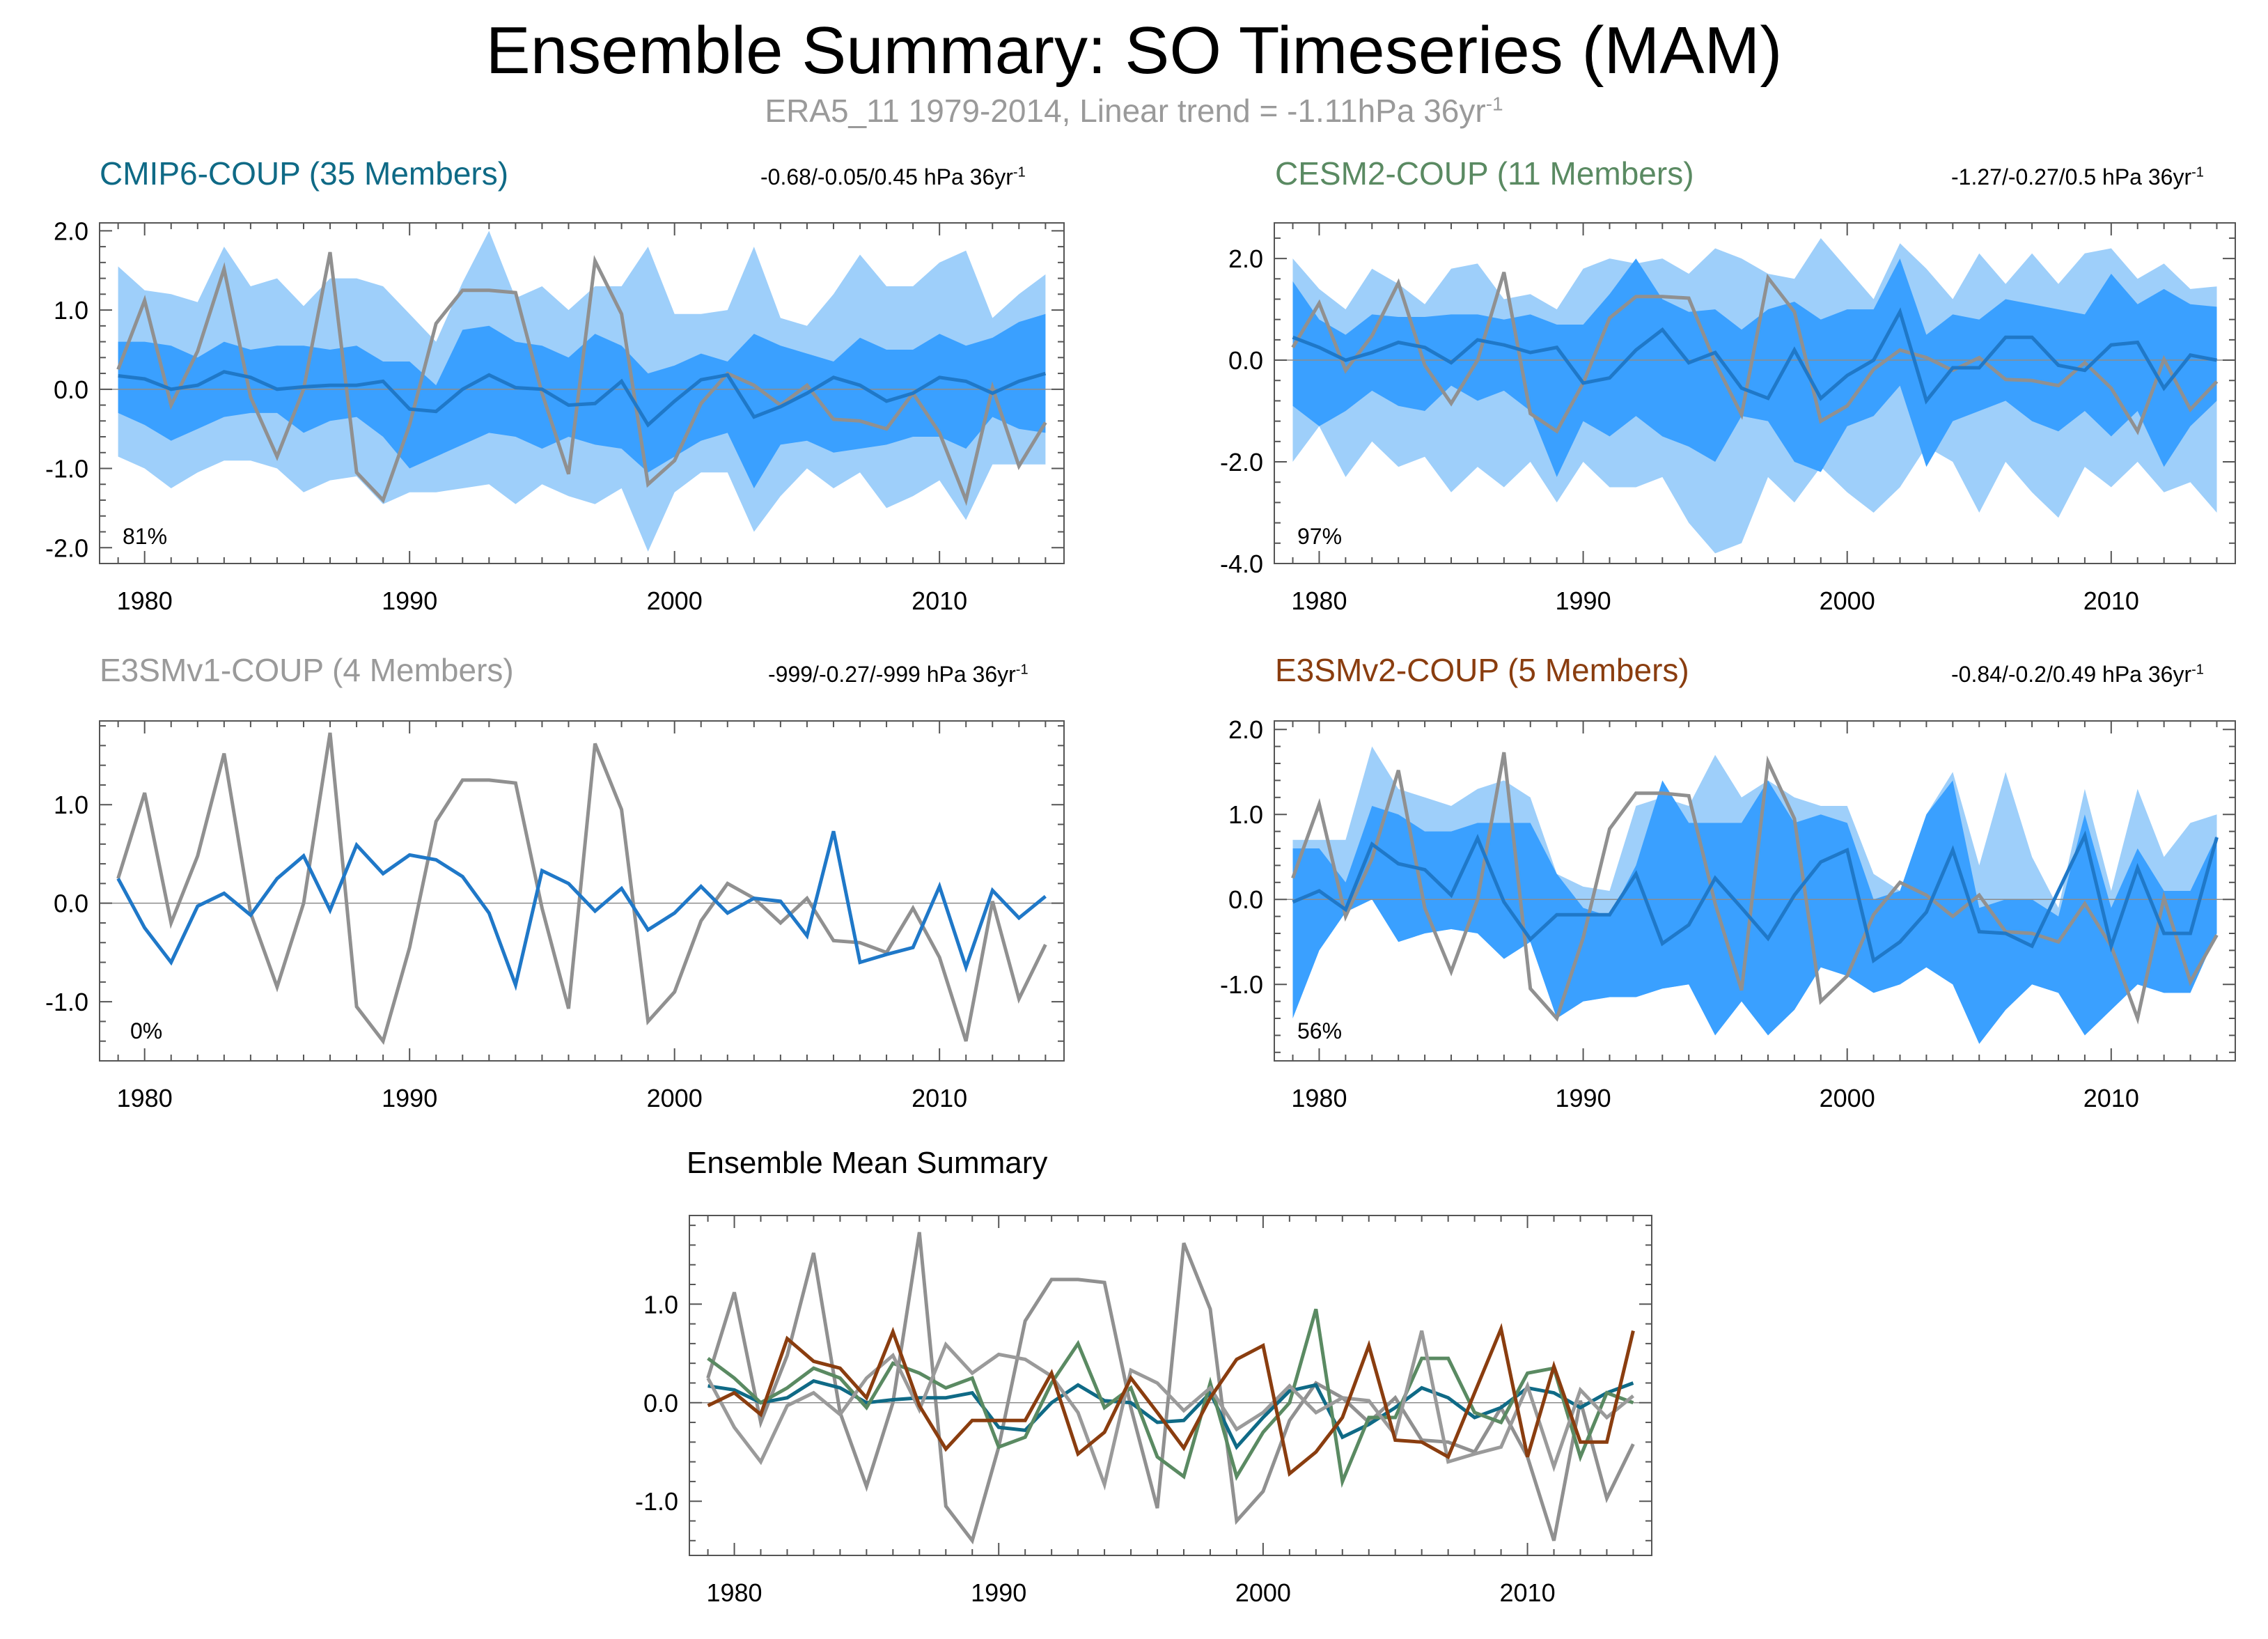  I want to click on panel-stats-cesm2: -1.27/-0.27/0.5 hPa 36yr-1, so click(2077, 177).